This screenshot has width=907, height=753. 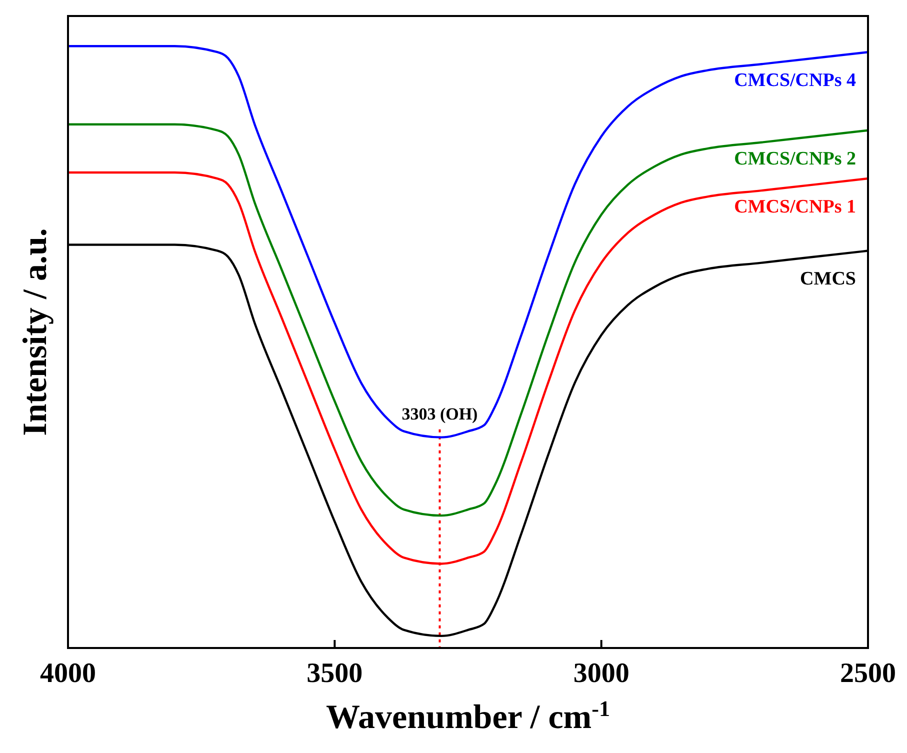 I want to click on x-tick-label: 3500, so click(x=334, y=673).